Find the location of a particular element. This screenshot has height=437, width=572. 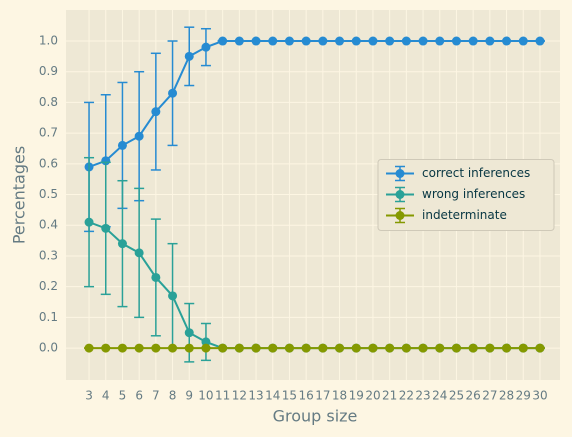

y-tick-label: 0.1 is located at coordinates (48, 317).